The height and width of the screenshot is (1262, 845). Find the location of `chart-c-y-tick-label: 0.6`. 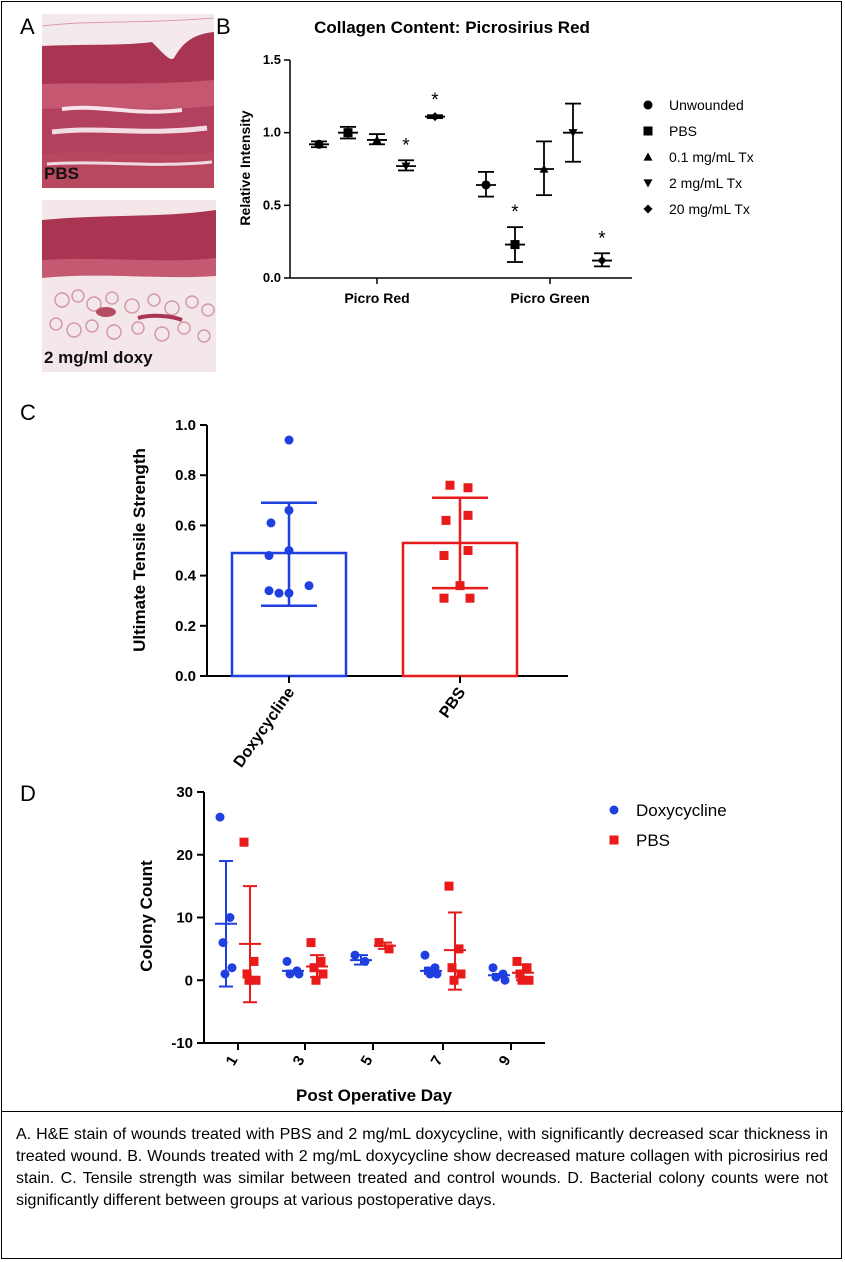

chart-c-y-tick-label: 0.6 is located at coordinates (185, 525).